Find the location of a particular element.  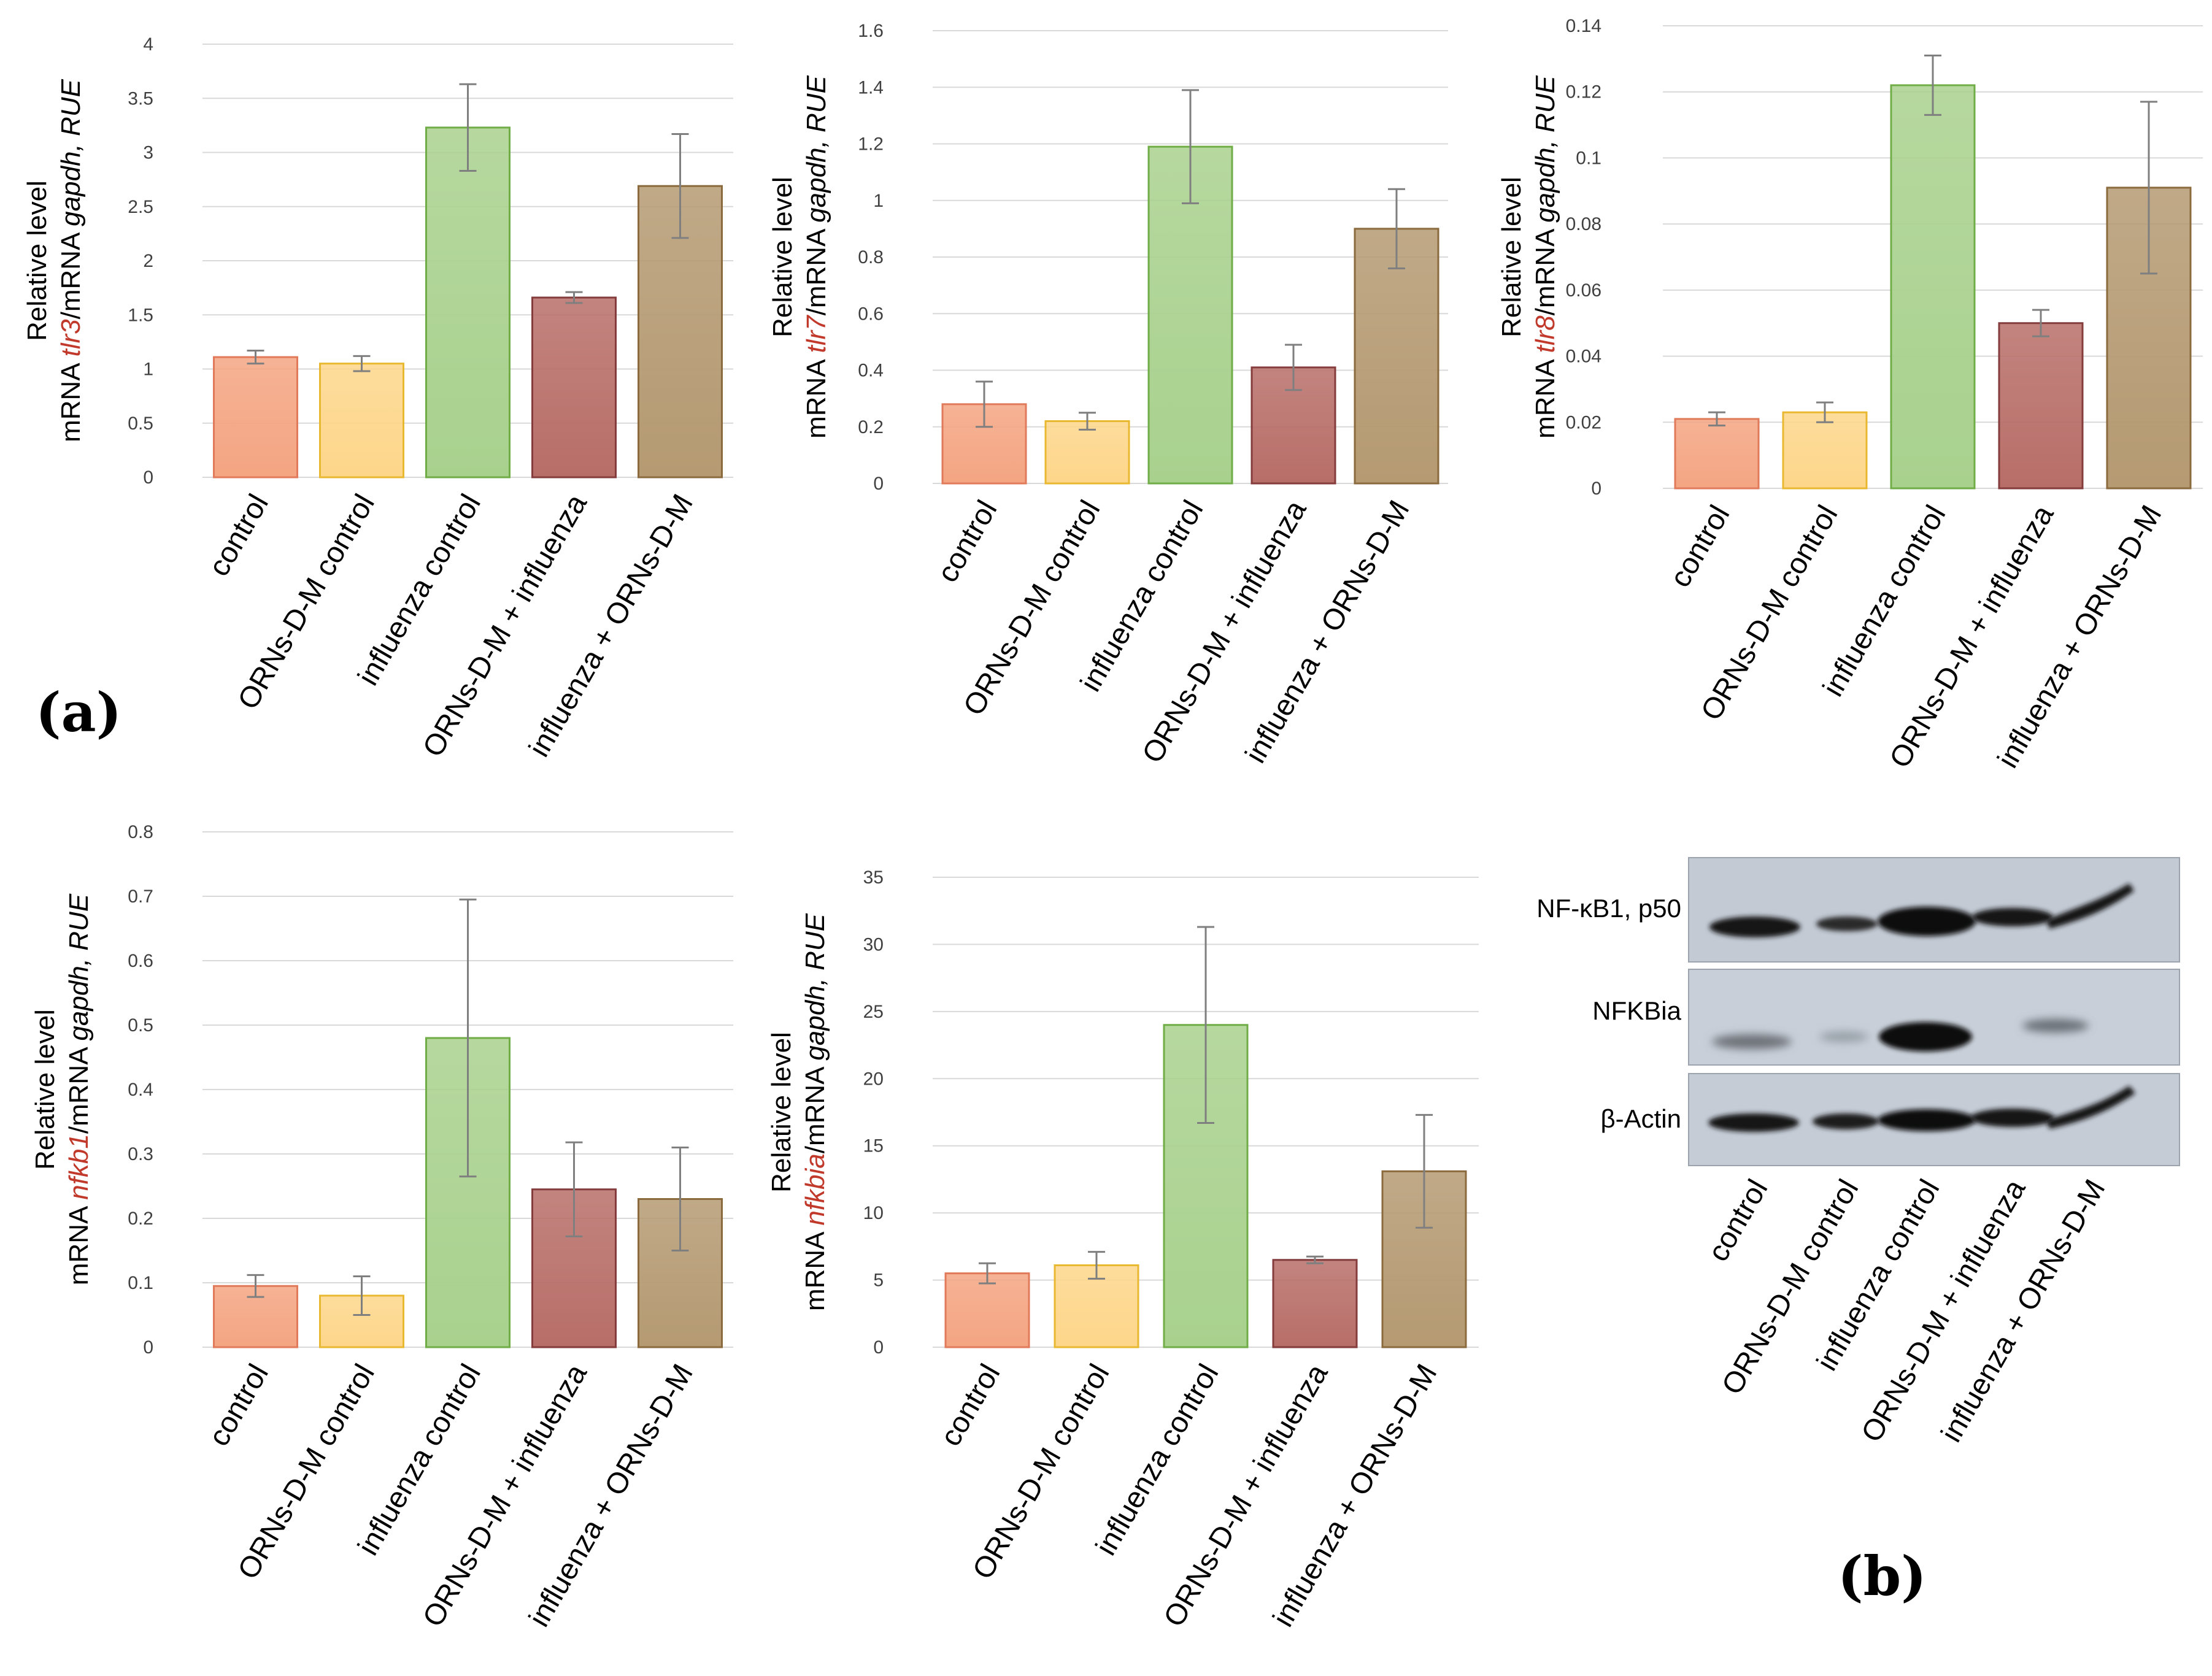

y-tick-label: 2 is located at coordinates (148, 261).